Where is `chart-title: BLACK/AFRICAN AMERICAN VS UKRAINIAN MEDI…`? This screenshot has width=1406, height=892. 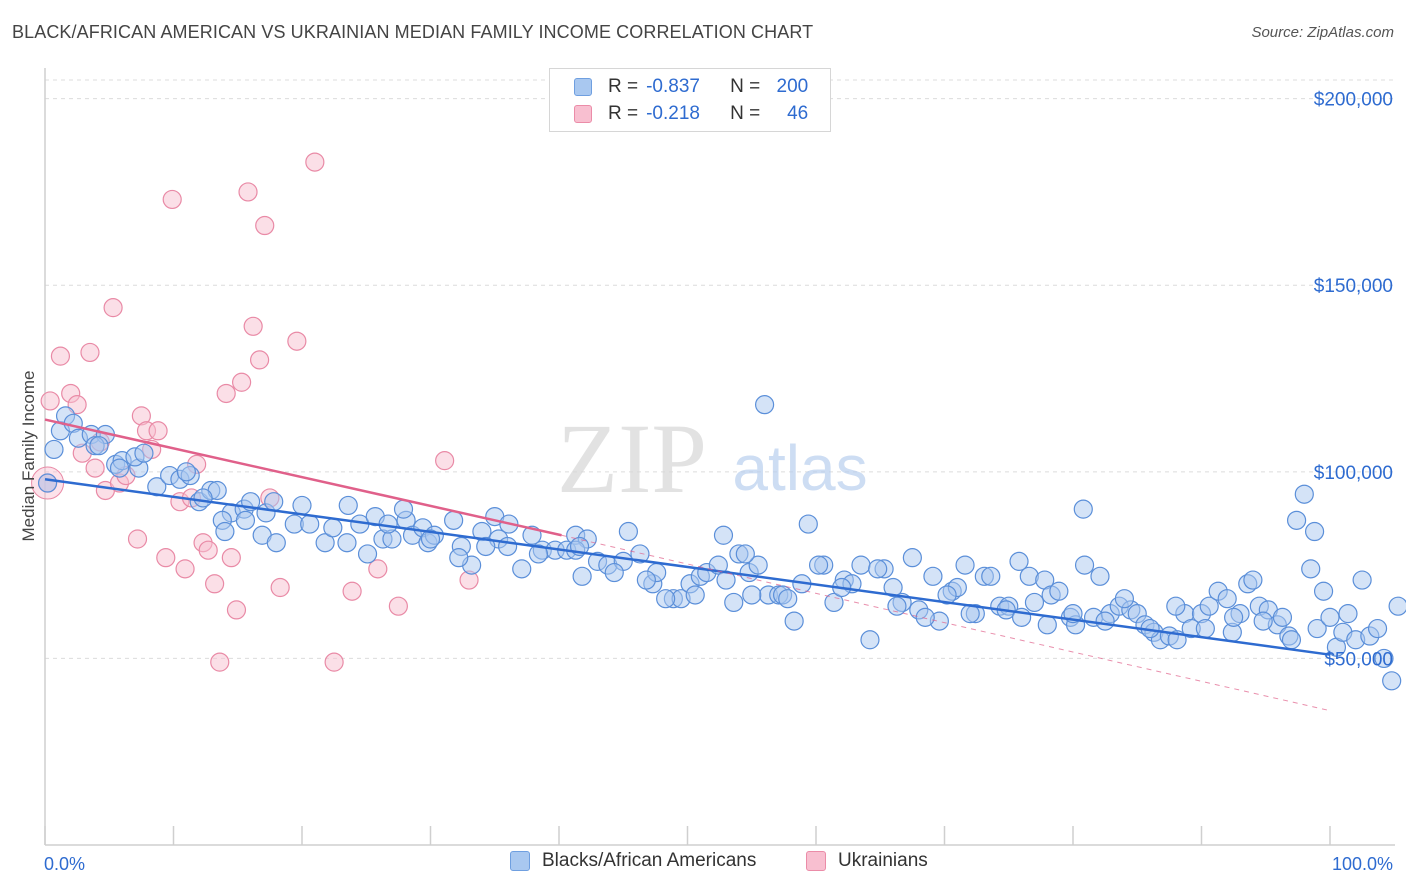 chart-title: BLACK/AFRICAN AMERICAN VS UKRAINIAN MEDI… is located at coordinates (413, 32).